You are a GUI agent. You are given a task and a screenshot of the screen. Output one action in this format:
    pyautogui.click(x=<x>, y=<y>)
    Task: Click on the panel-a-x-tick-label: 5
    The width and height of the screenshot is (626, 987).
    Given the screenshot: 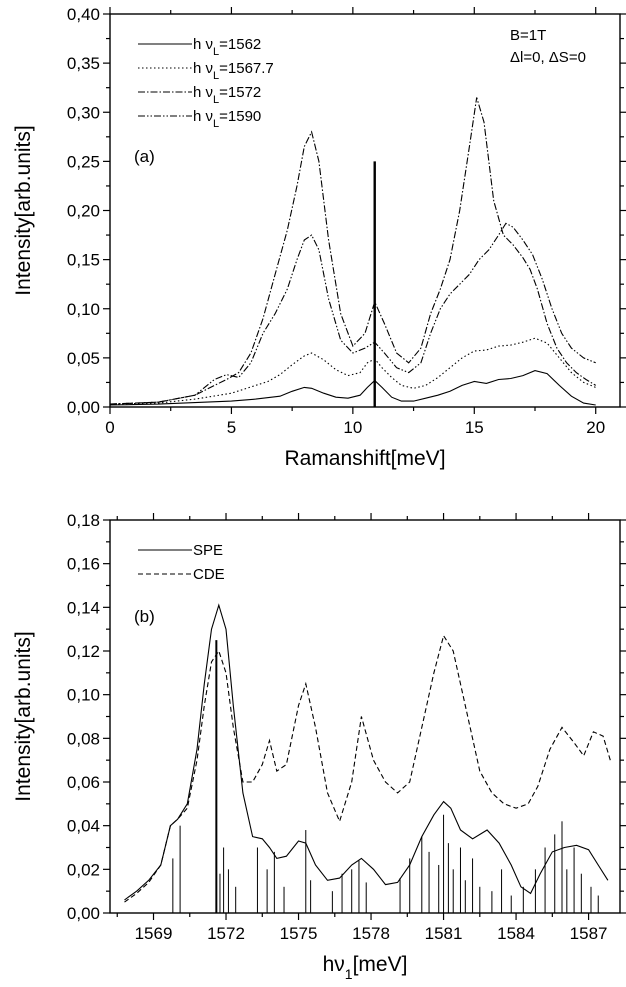 What is the action you would take?
    pyautogui.click(x=231, y=427)
    